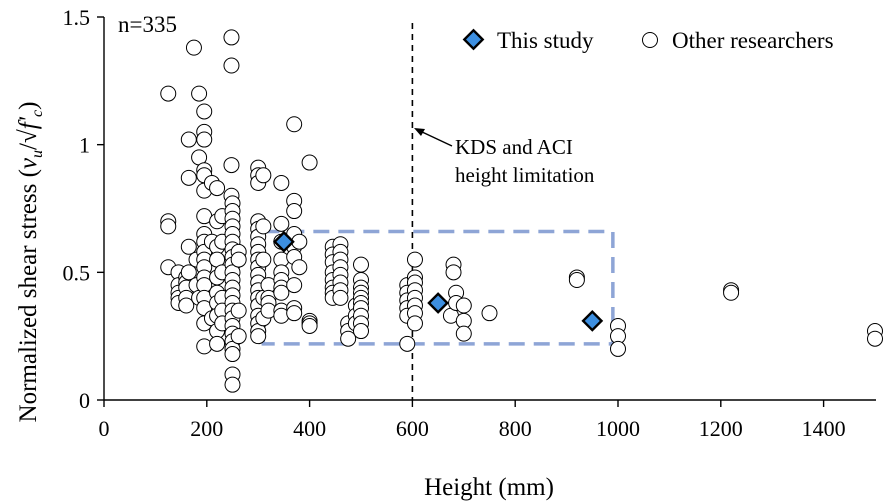 This screenshot has height=502, width=890. Describe the element at coordinates (206, 428) in the screenshot. I see `x-tick-label: 200` at that location.